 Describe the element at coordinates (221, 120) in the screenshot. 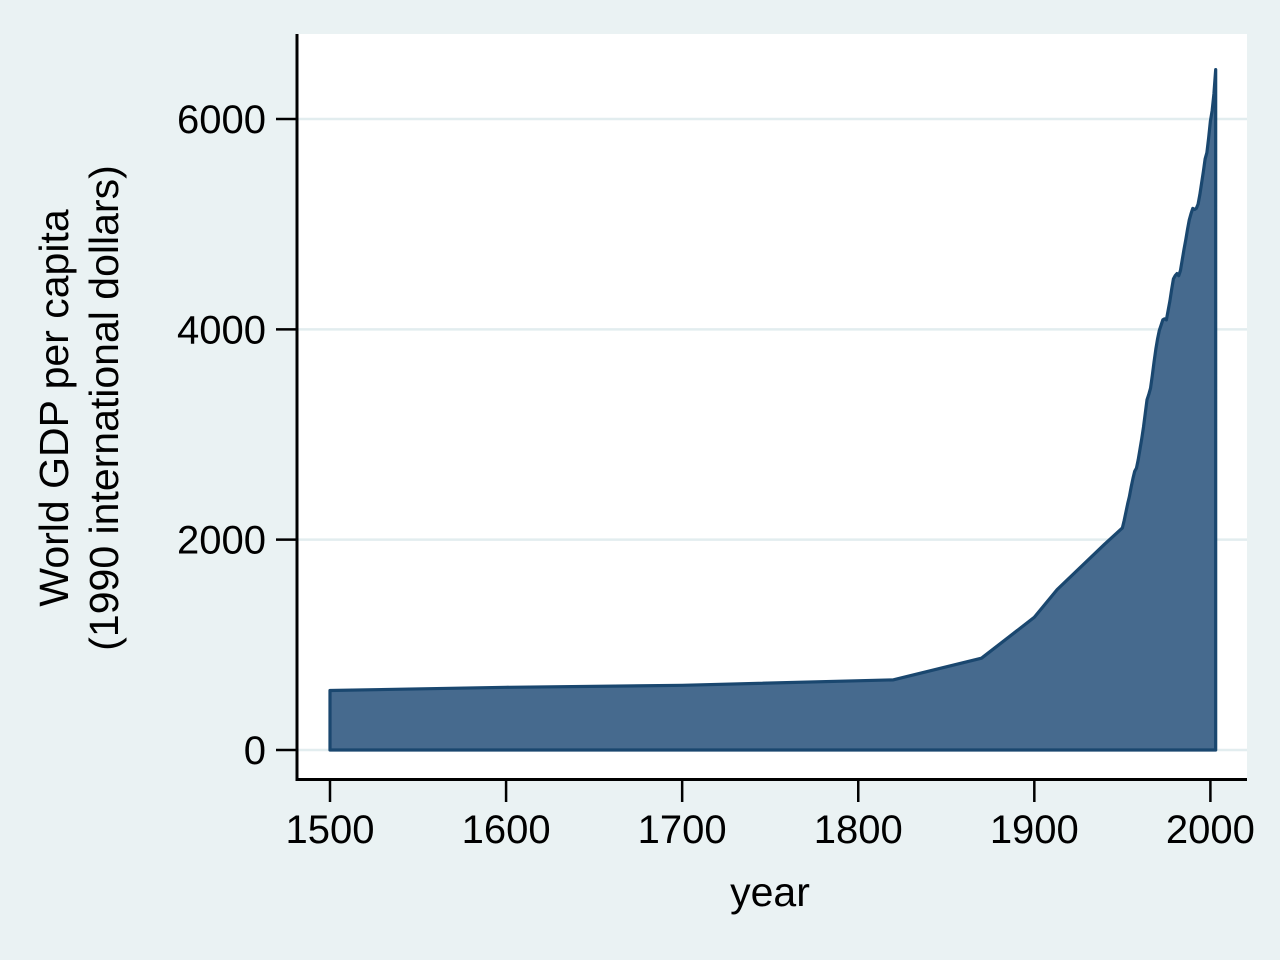

I see `y-tick-label: 6000` at that location.